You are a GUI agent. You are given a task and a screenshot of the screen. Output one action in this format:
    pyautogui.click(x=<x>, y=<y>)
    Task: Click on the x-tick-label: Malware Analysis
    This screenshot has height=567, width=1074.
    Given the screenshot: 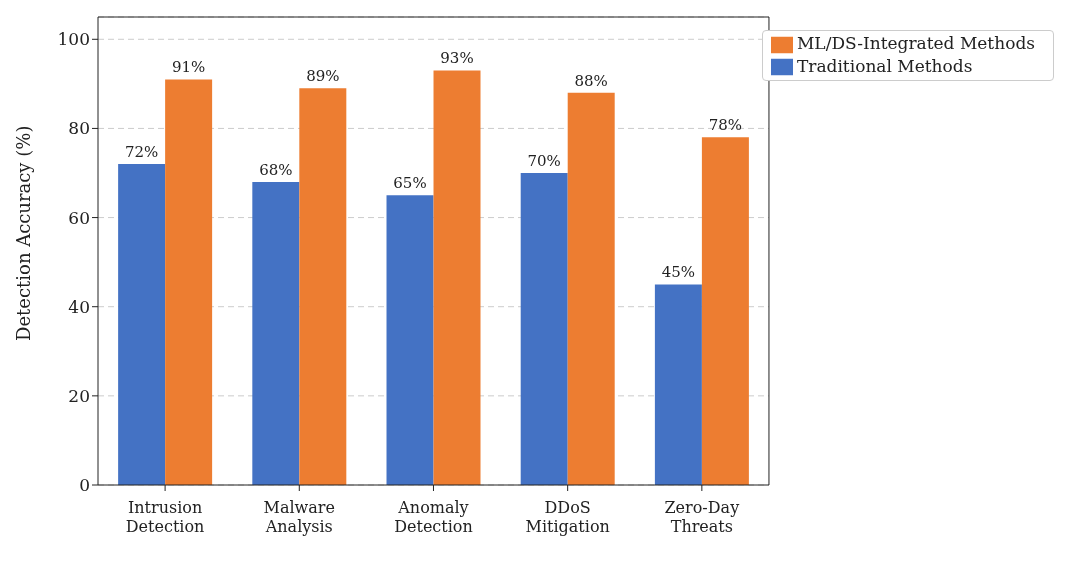 What is the action you would take?
    pyautogui.click(x=299, y=517)
    